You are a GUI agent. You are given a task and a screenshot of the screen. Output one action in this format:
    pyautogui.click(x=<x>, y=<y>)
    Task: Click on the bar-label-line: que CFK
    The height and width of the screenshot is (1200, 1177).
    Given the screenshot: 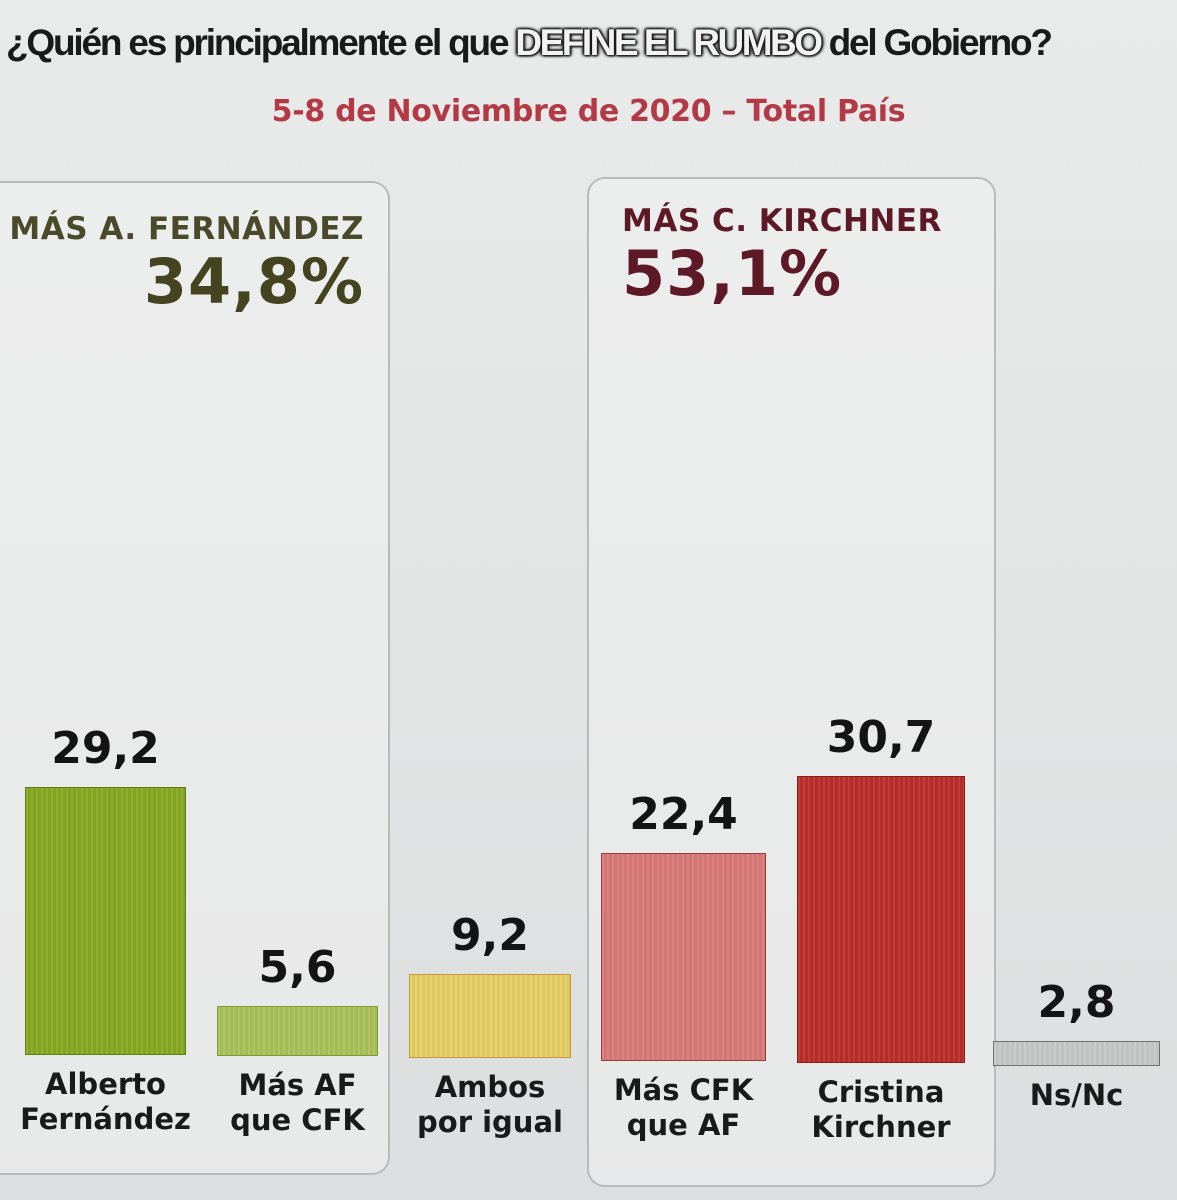 What is the action you would take?
    pyautogui.click(x=297, y=1120)
    